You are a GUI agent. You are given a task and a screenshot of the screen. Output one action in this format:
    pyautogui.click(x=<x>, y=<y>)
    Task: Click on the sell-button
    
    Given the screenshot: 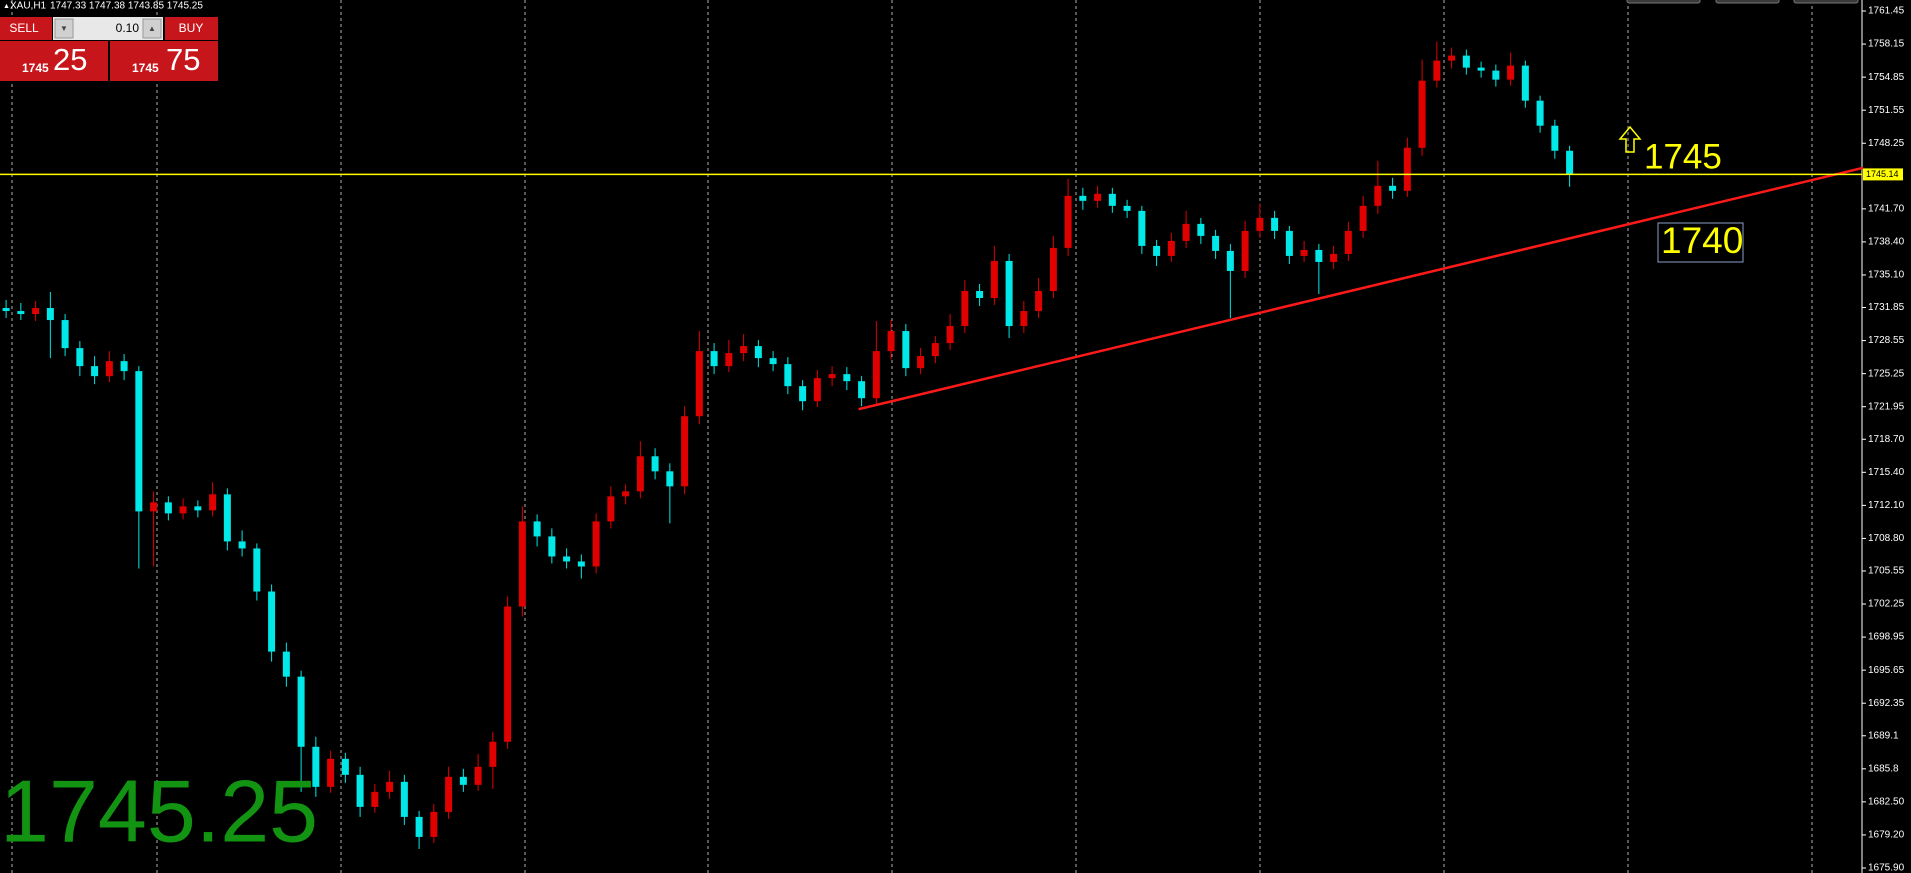 What is the action you would take?
    pyautogui.click(x=26, y=28)
    